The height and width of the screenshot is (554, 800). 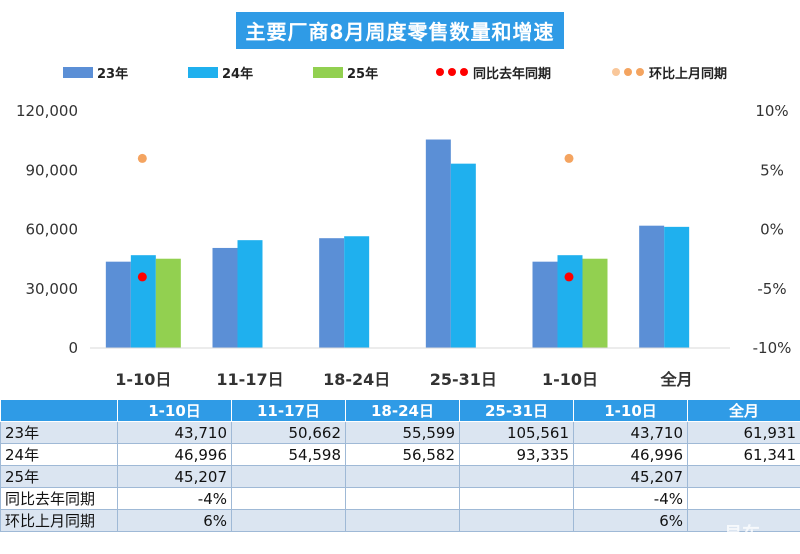 What do you see at coordinates (47, 111) in the screenshot?
I see `y-tick-label: 120,000` at bounding box center [47, 111].